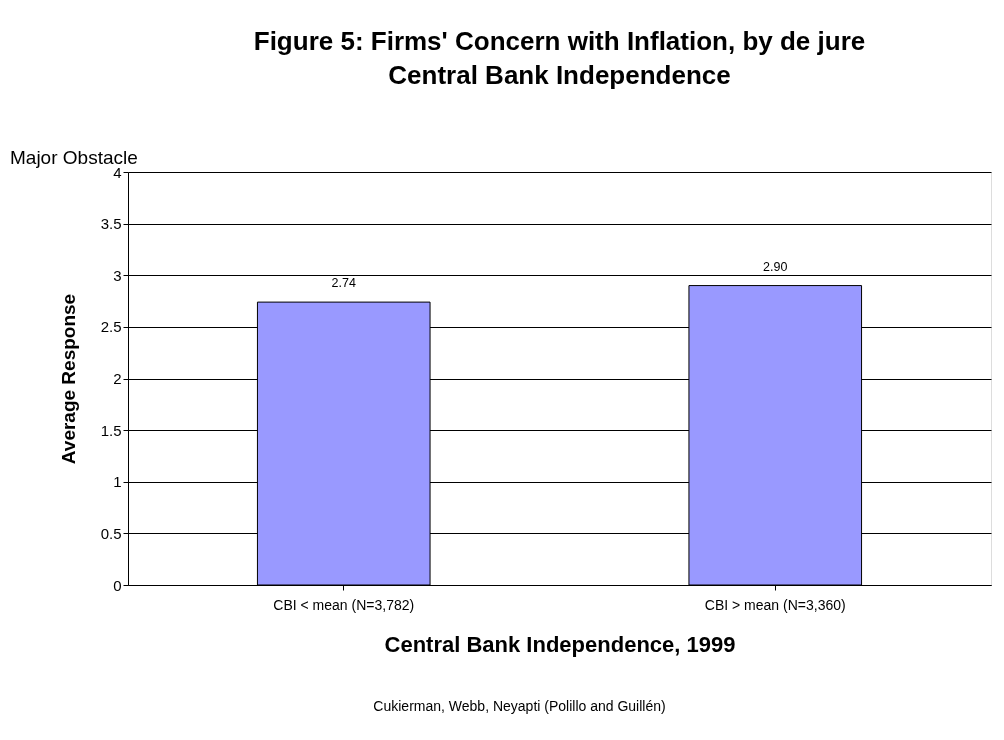 This screenshot has height=740, width=1004. What do you see at coordinates (117, 275) in the screenshot?
I see `y-tick-label: 3` at bounding box center [117, 275].